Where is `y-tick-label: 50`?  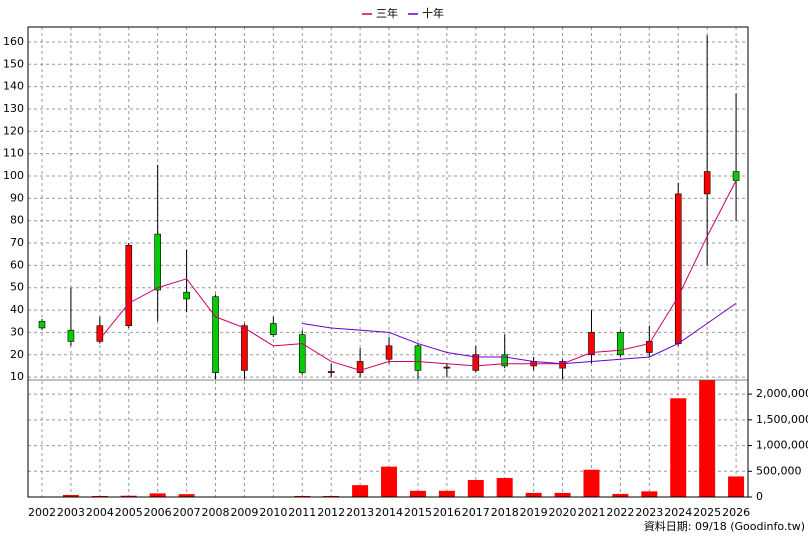
y-tick-label: 50 is located at coordinates (17, 287).